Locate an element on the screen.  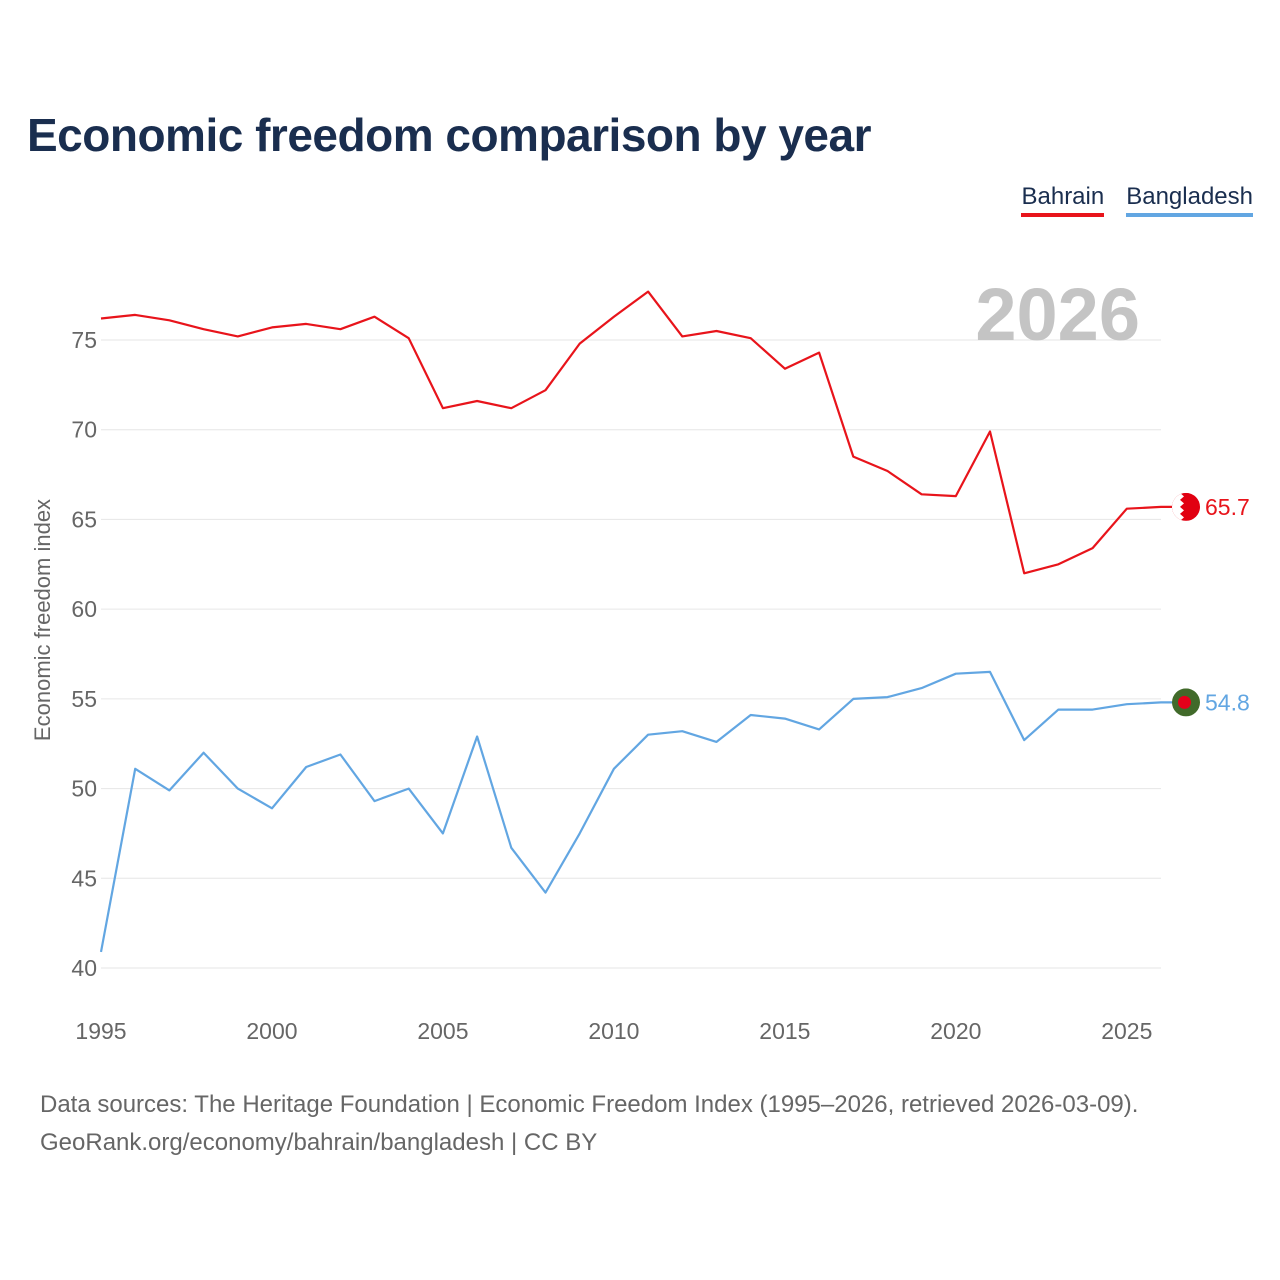
x-tick-label: 2015 is located at coordinates (784, 1031).